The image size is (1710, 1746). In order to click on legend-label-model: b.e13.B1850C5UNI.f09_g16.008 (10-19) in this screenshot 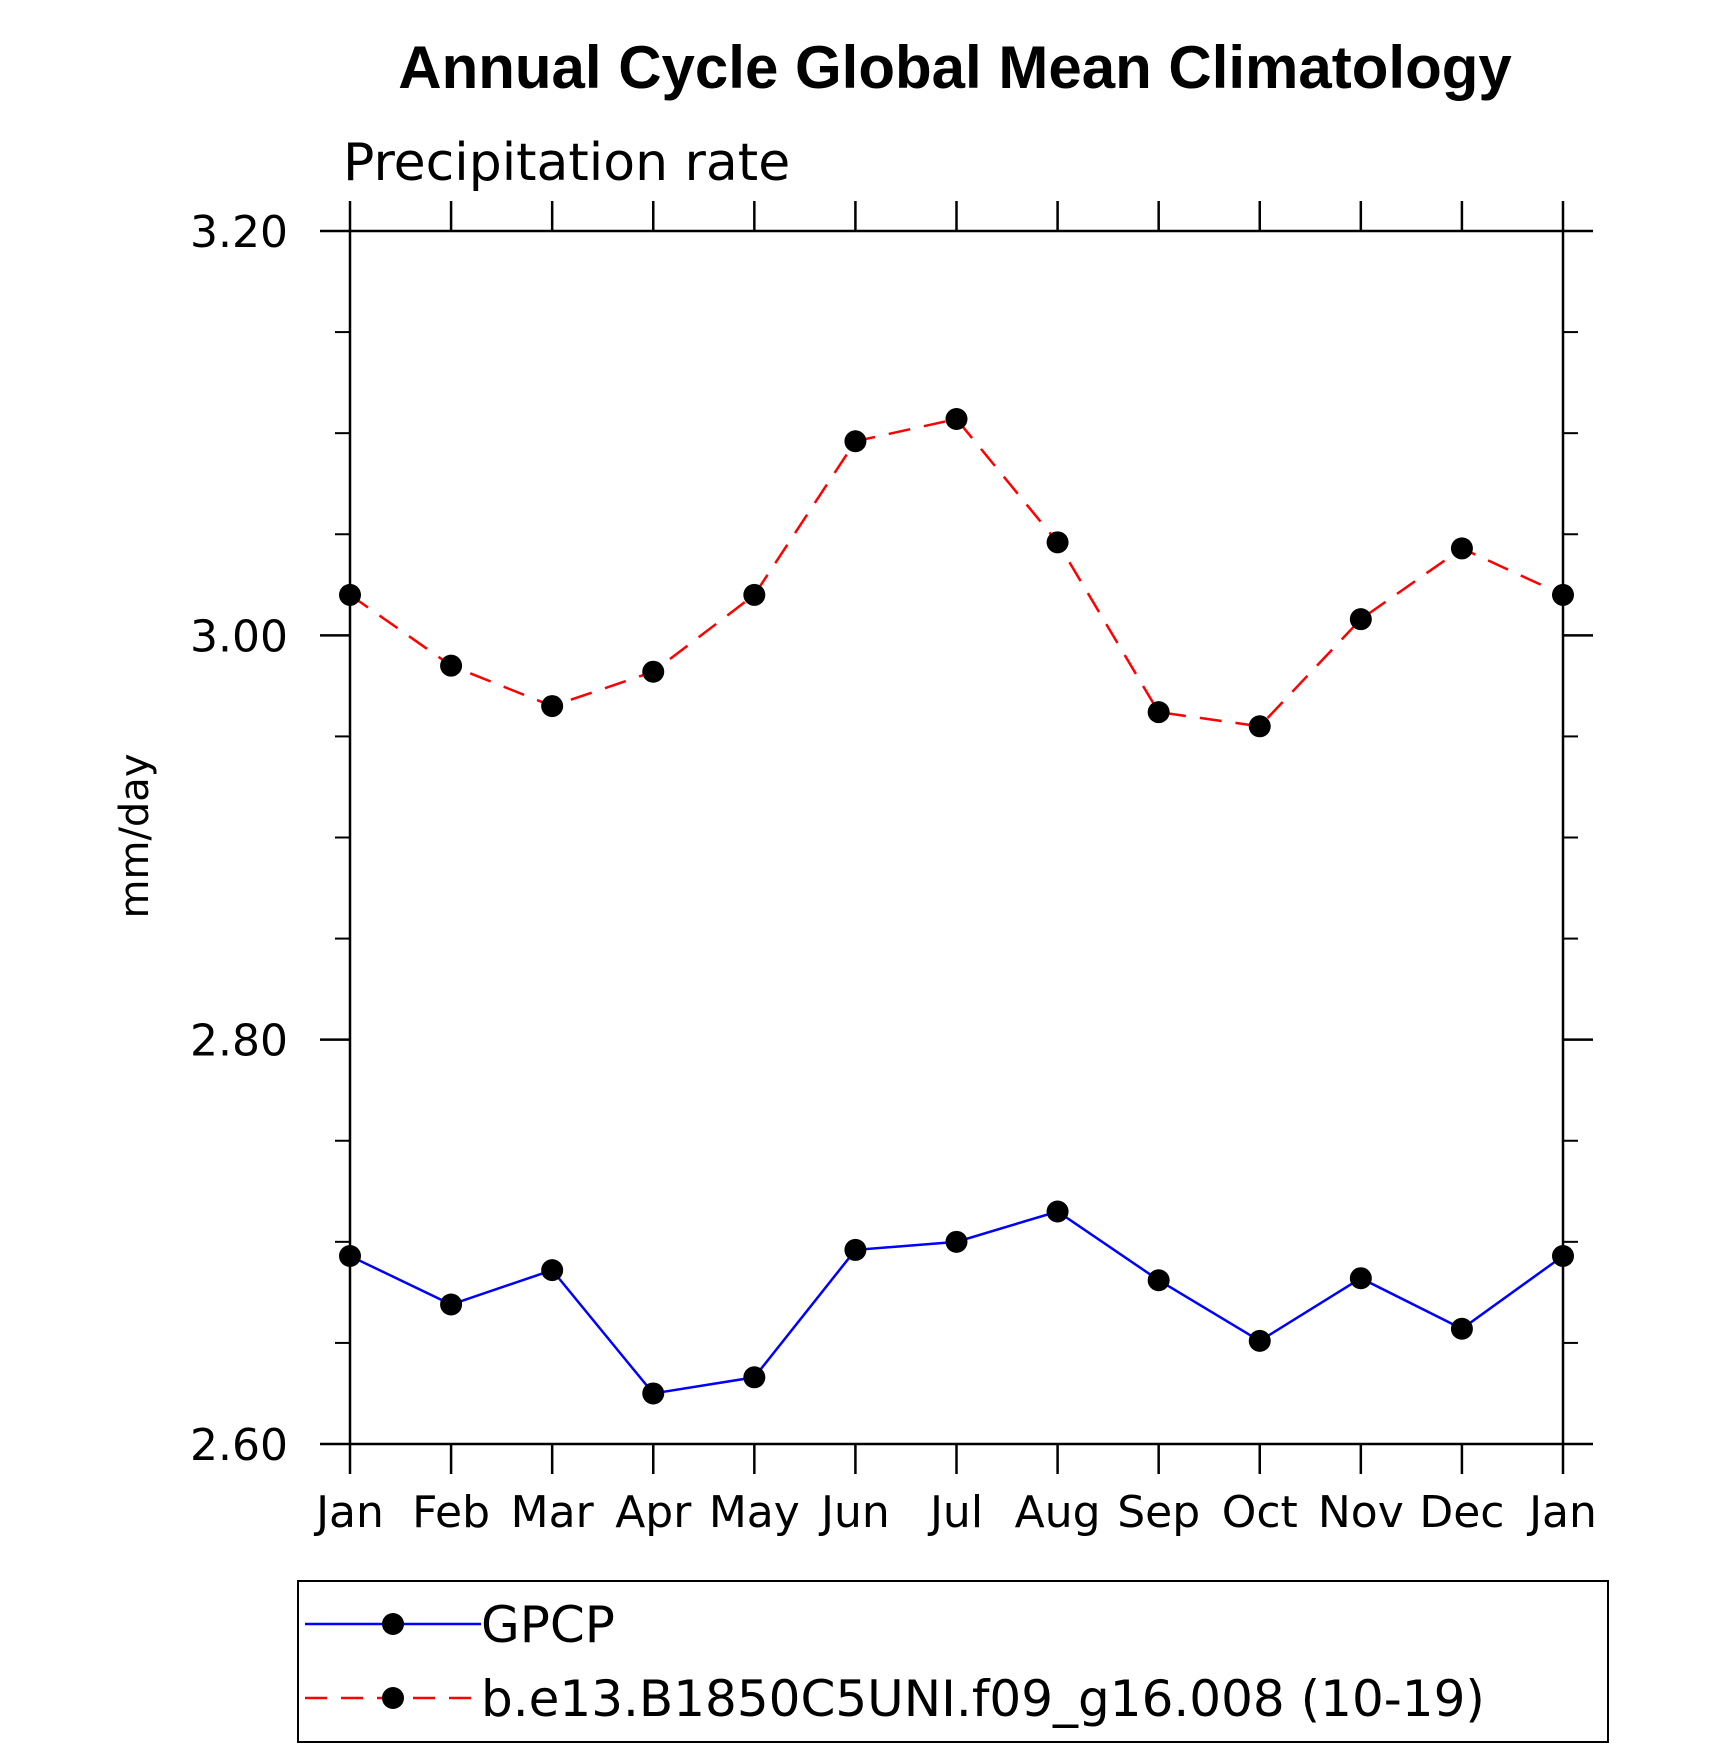, I will do `click(983, 1699)`.